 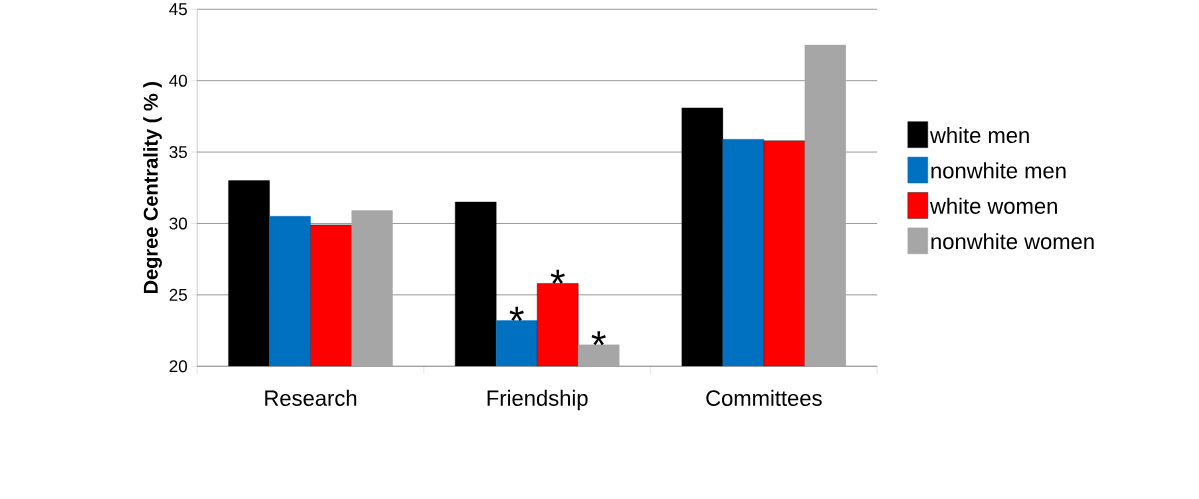 I want to click on y-tick-label: 20, so click(x=178, y=366).